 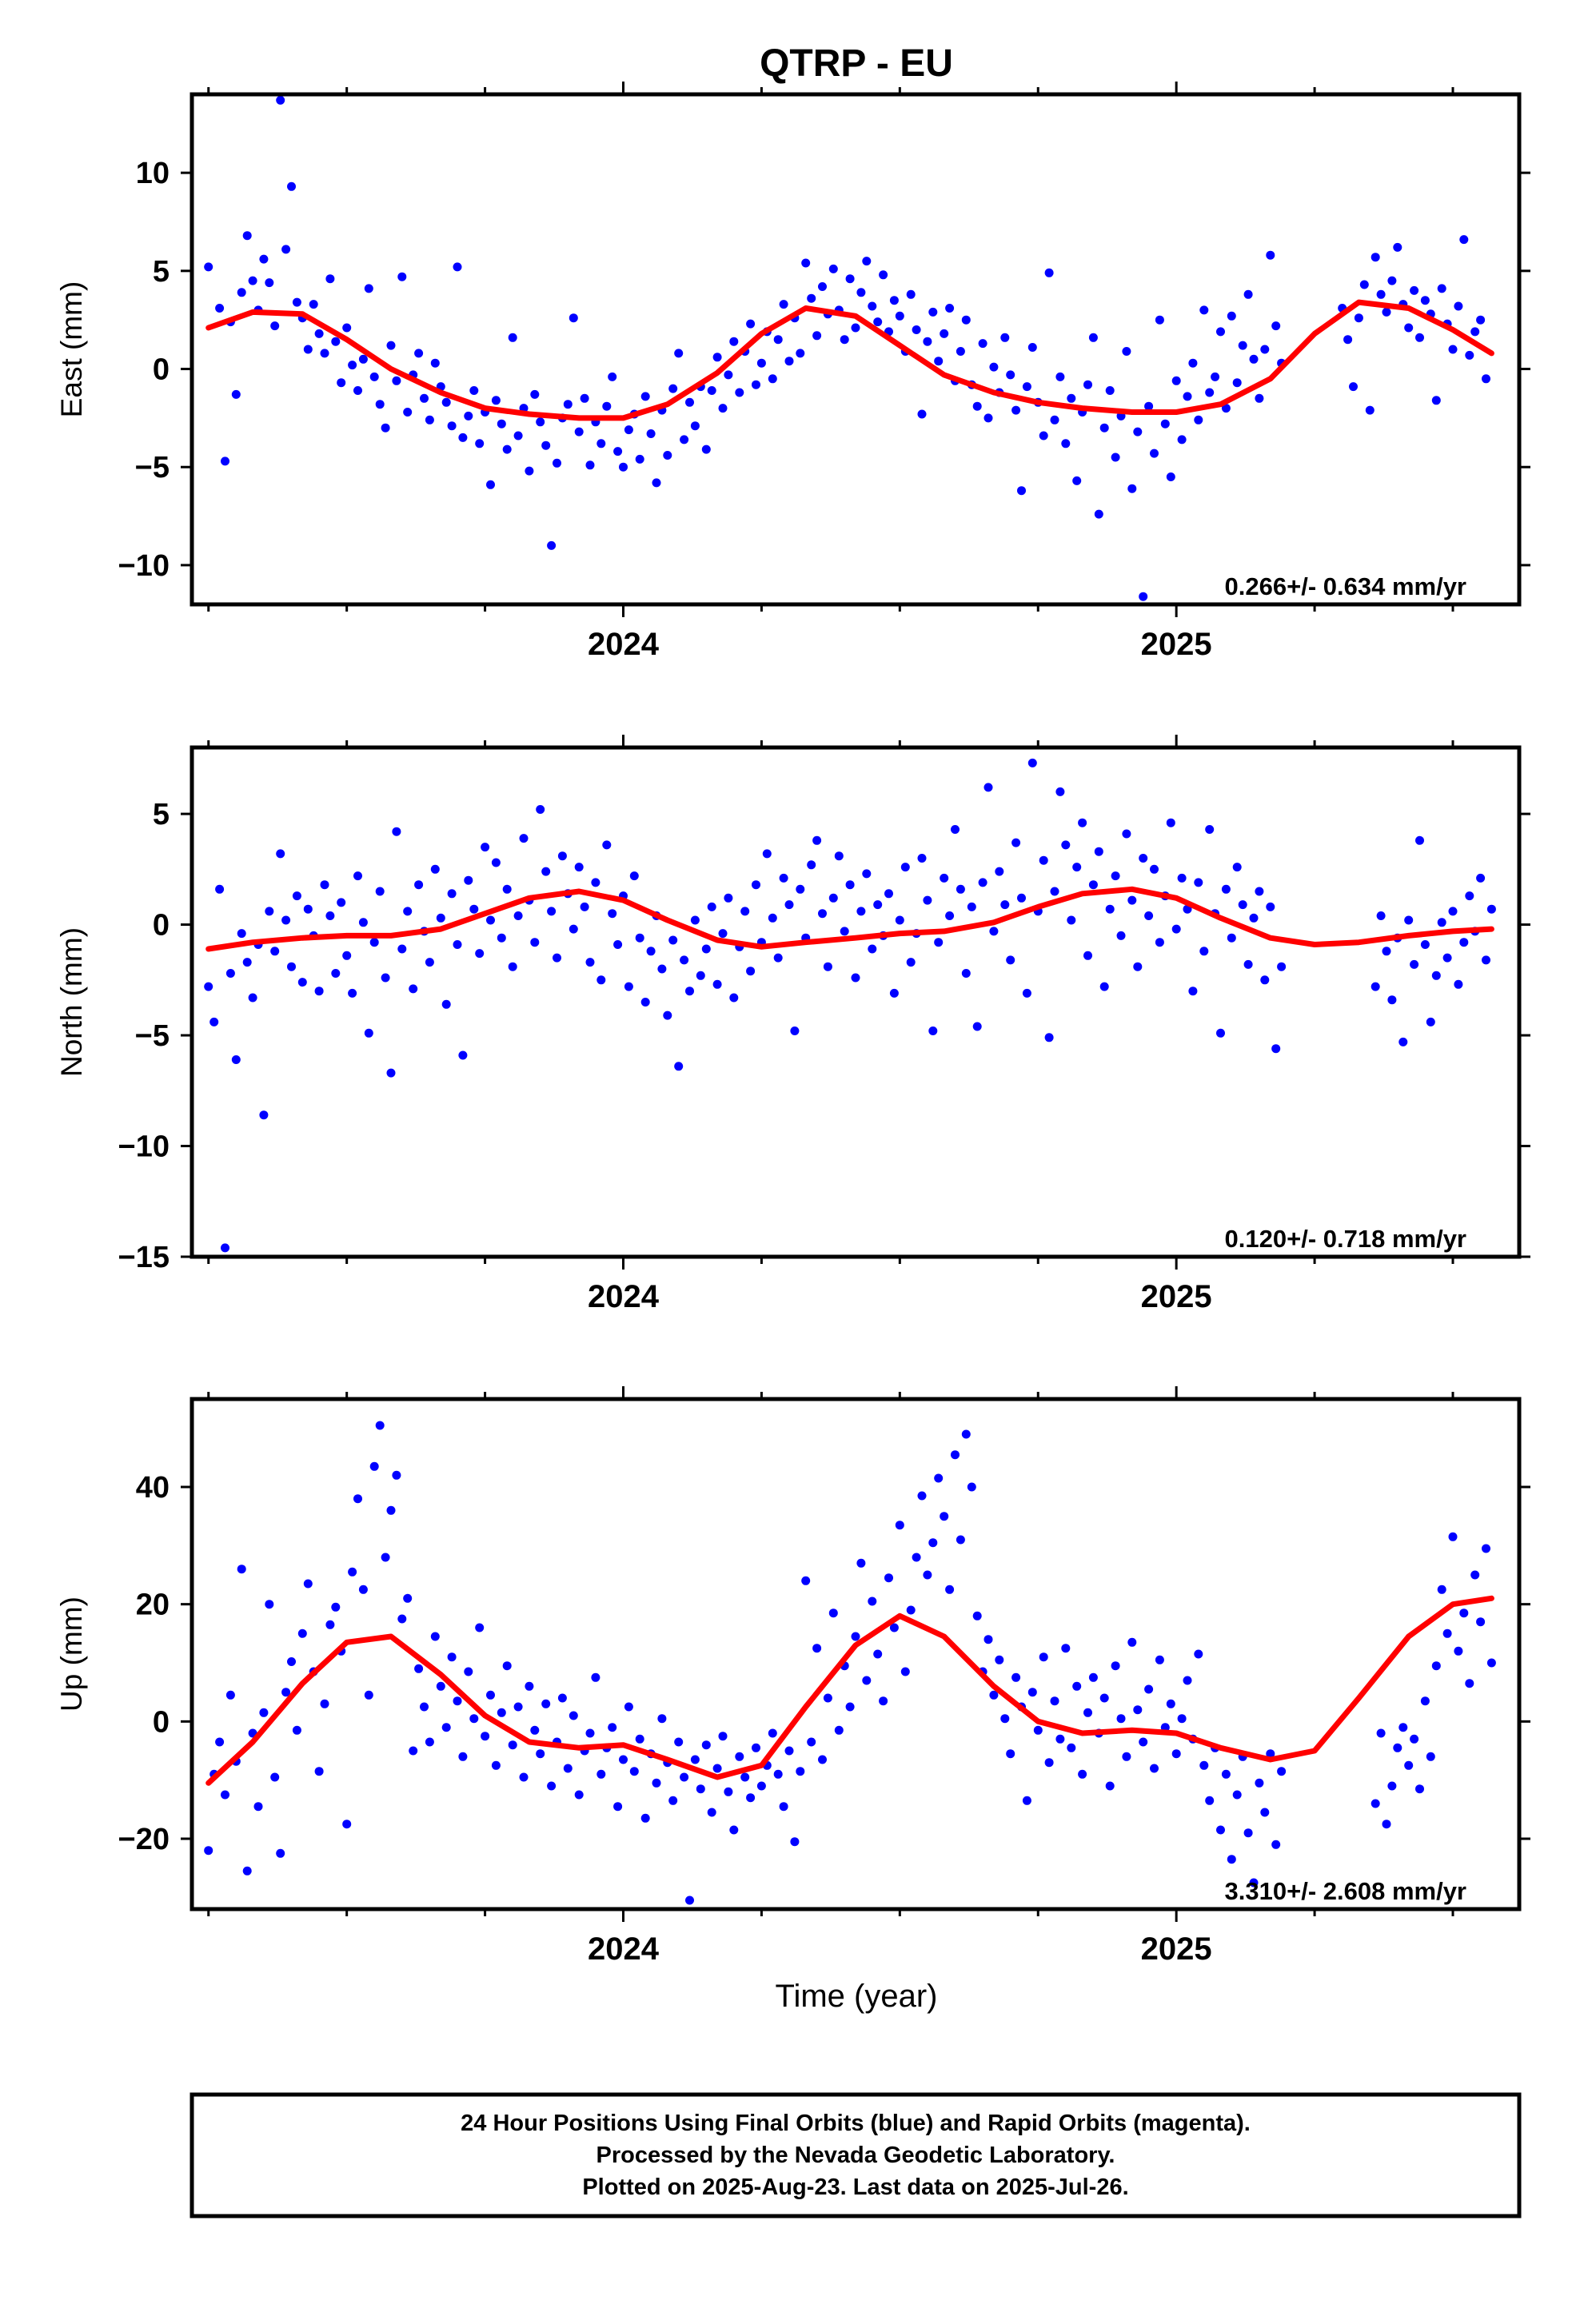 I want to click on chart-title: QTRP - EU, so click(x=856, y=64).